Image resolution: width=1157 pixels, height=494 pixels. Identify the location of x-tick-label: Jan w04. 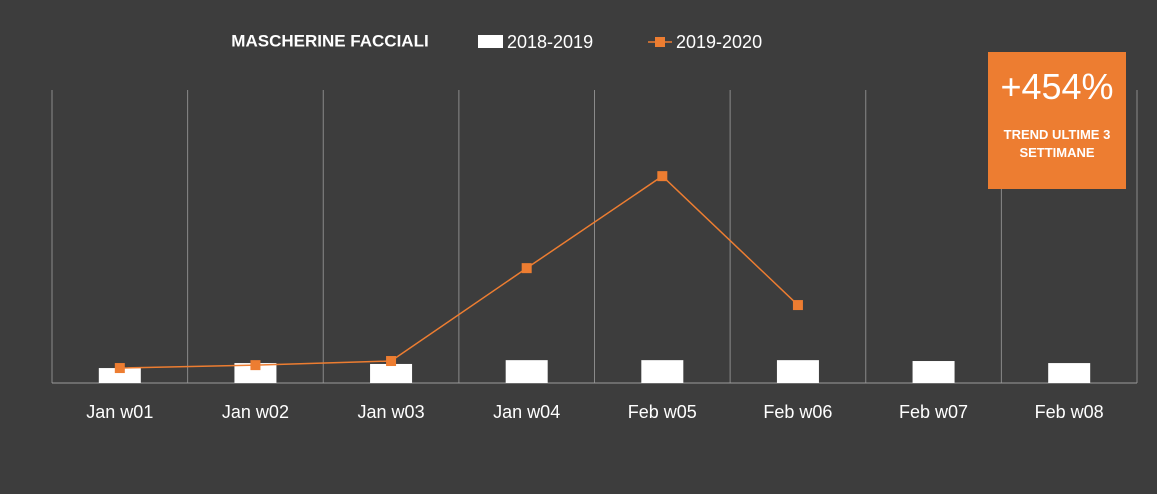
(526, 412).